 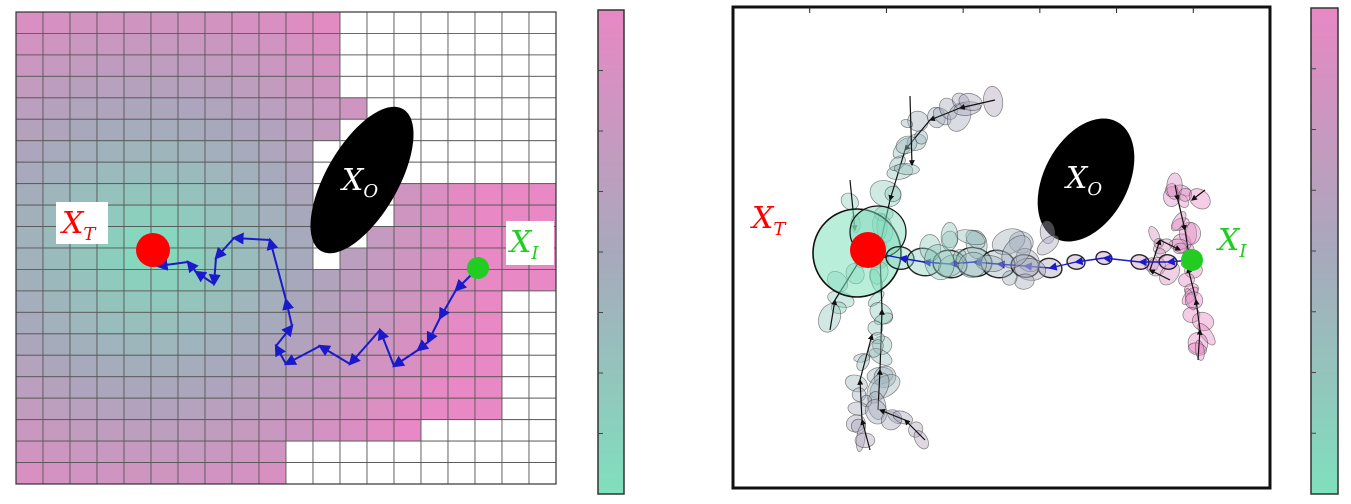 What do you see at coordinates (478, 268) in the screenshot?
I see `initial-point-left` at bounding box center [478, 268].